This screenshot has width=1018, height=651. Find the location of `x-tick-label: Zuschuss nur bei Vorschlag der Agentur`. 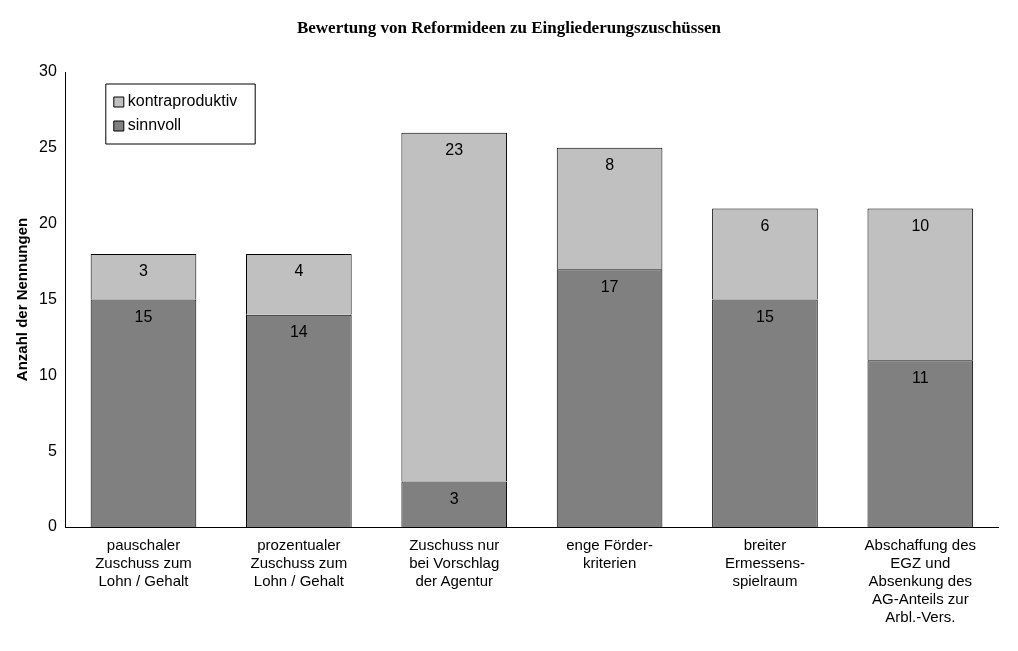

x-tick-label: Zuschuss nur bei Vorschlag der Agentur is located at coordinates (454, 563).